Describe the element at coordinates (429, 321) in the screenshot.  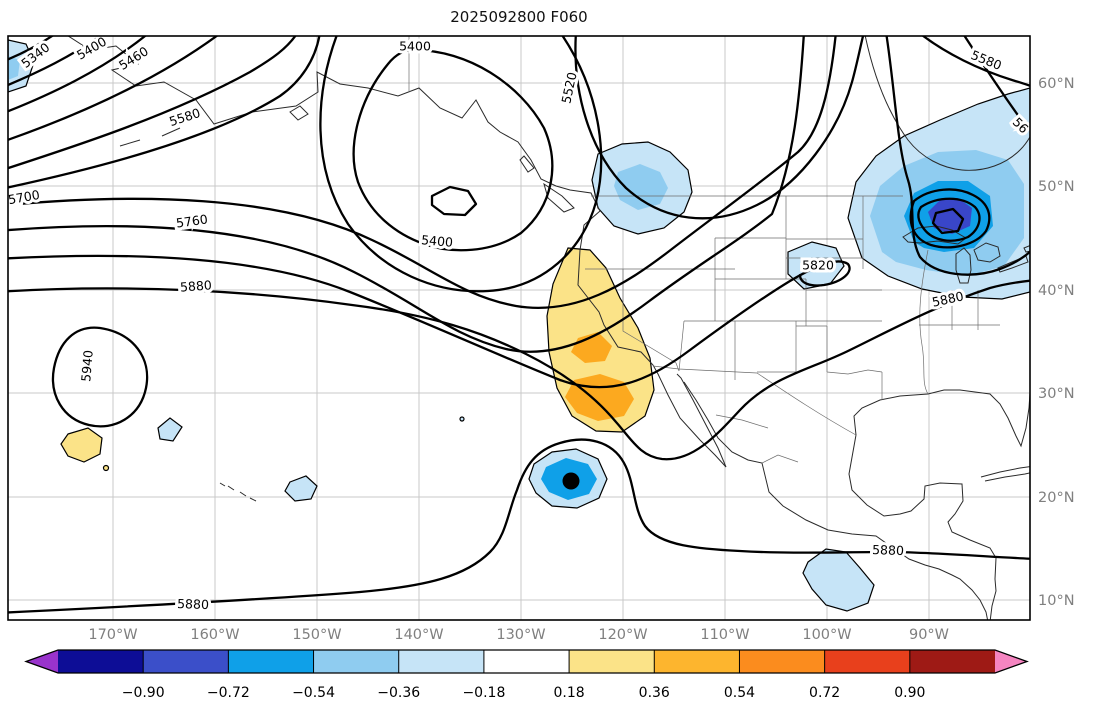
I see `contour-5820-curl` at that location.